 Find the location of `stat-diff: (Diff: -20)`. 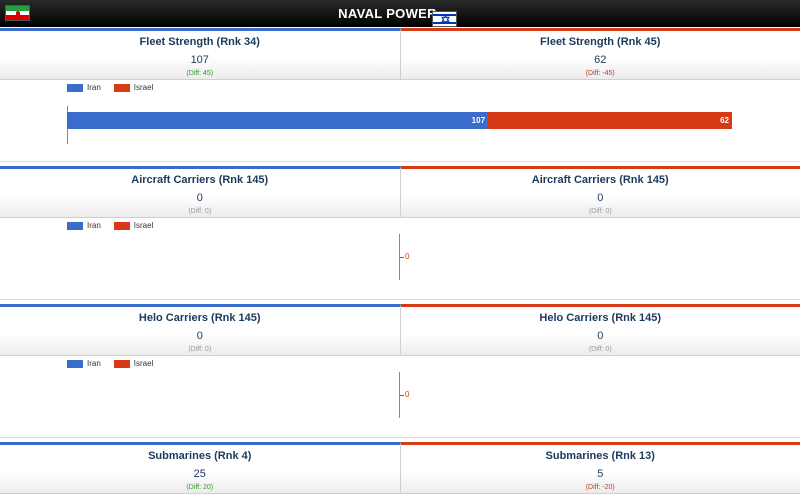

stat-diff: (Diff: -20) is located at coordinates (600, 487).